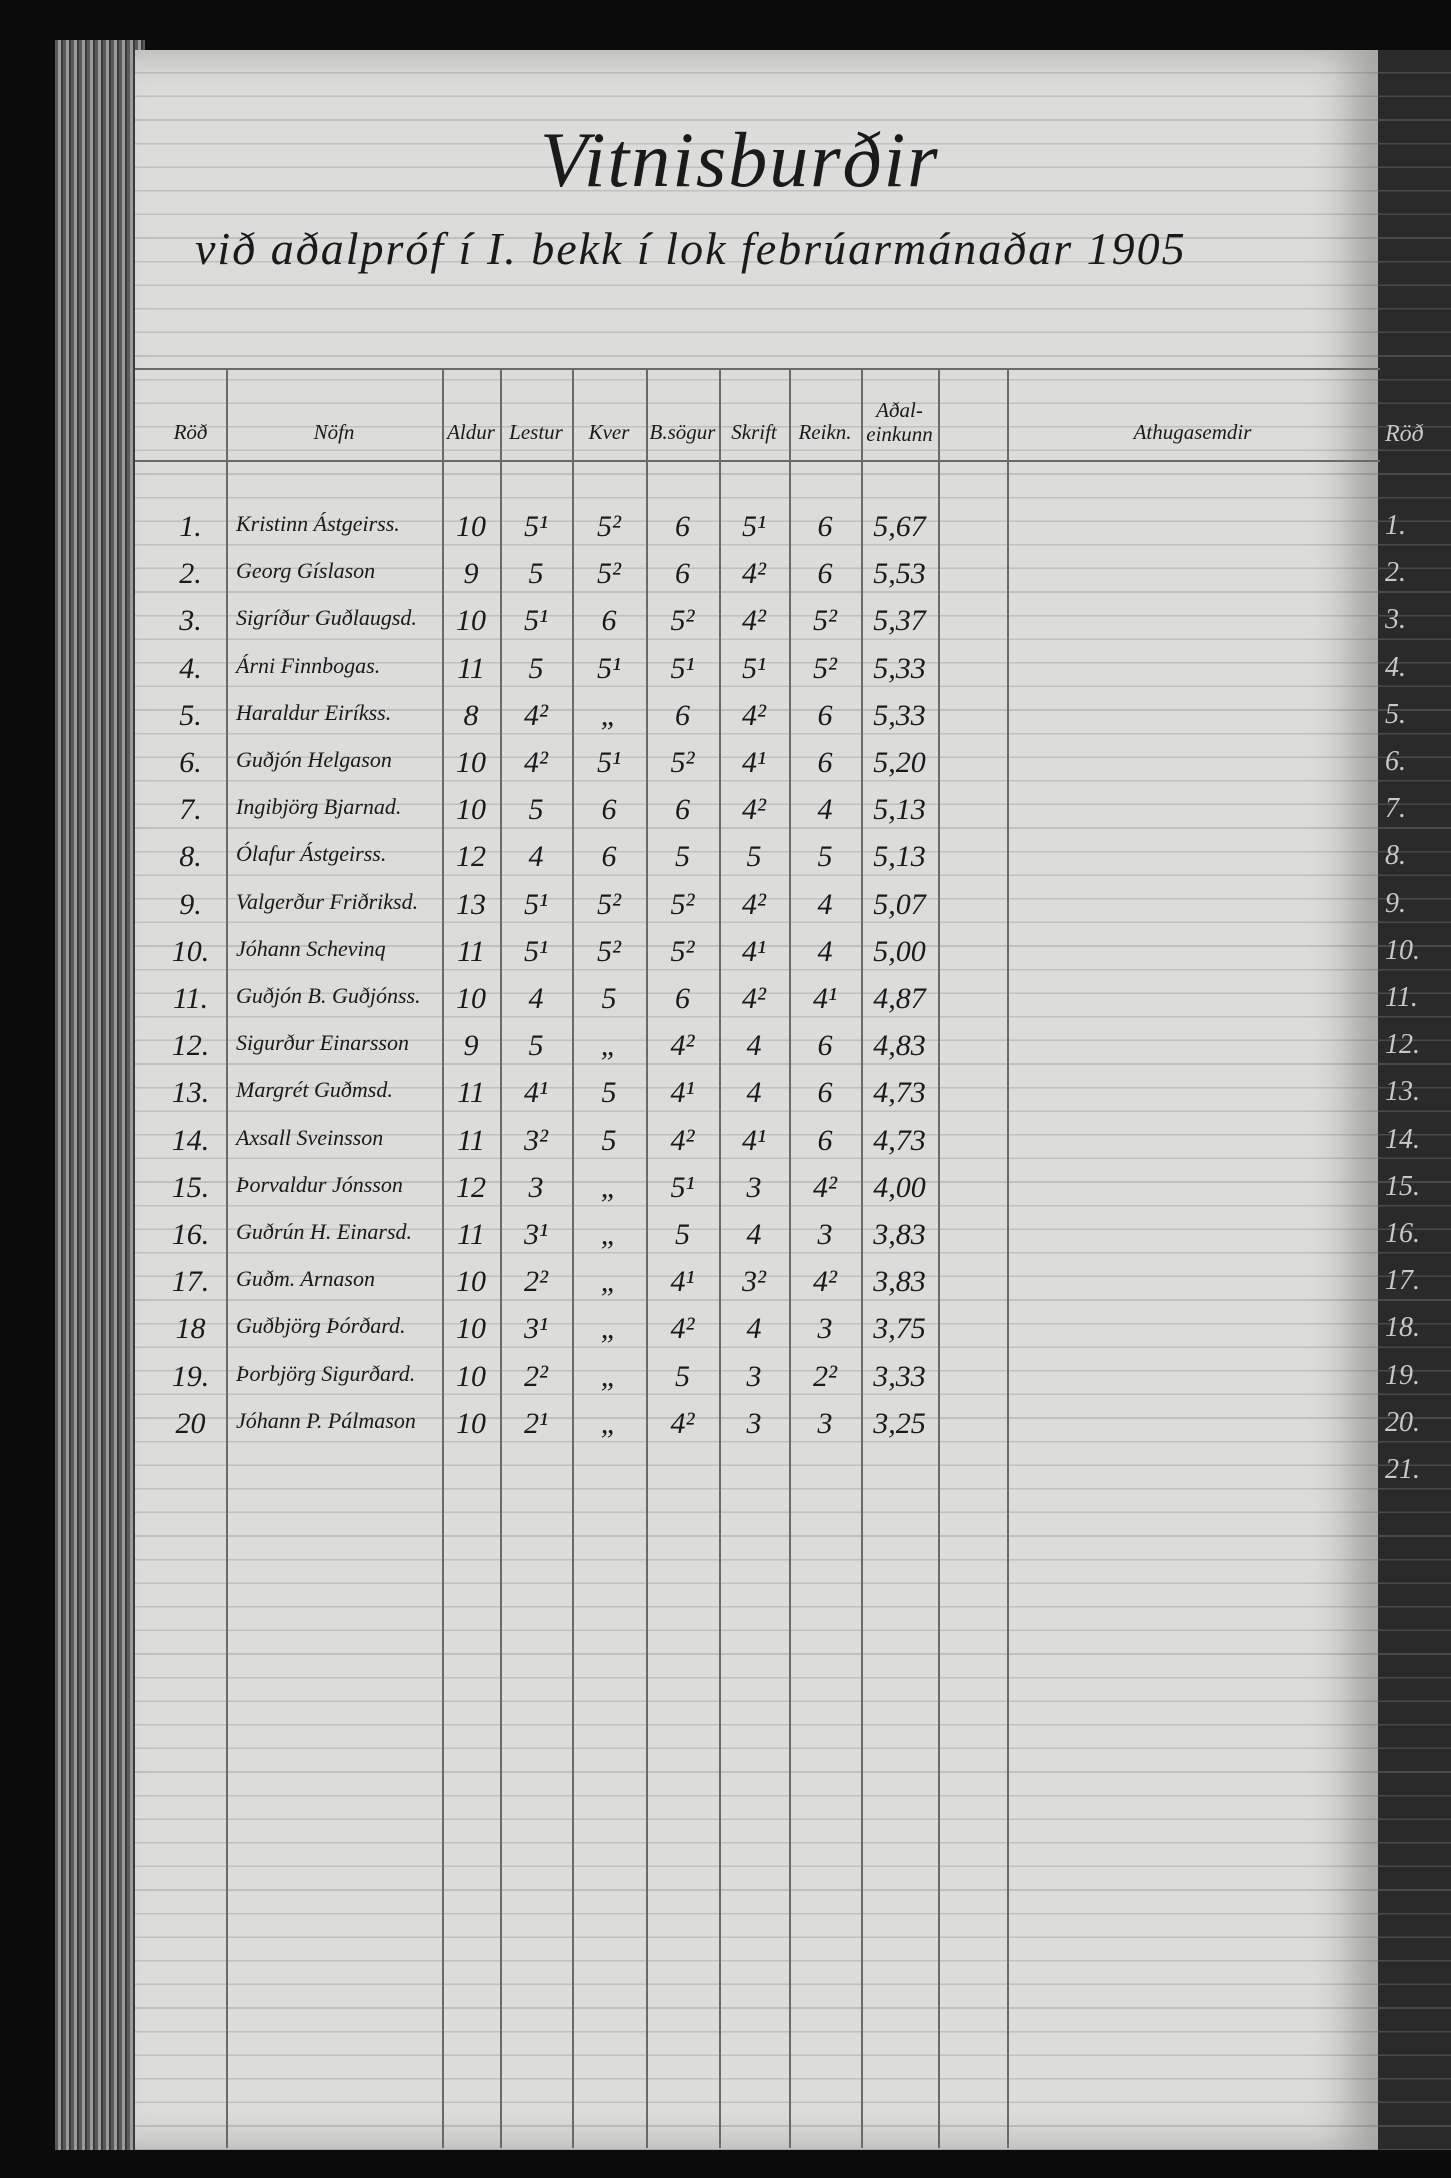 This screenshot has height=2178, width=1451. Describe the element at coordinates (899, 1423) in the screenshot. I see `adaleinkunn: 3,25` at that location.